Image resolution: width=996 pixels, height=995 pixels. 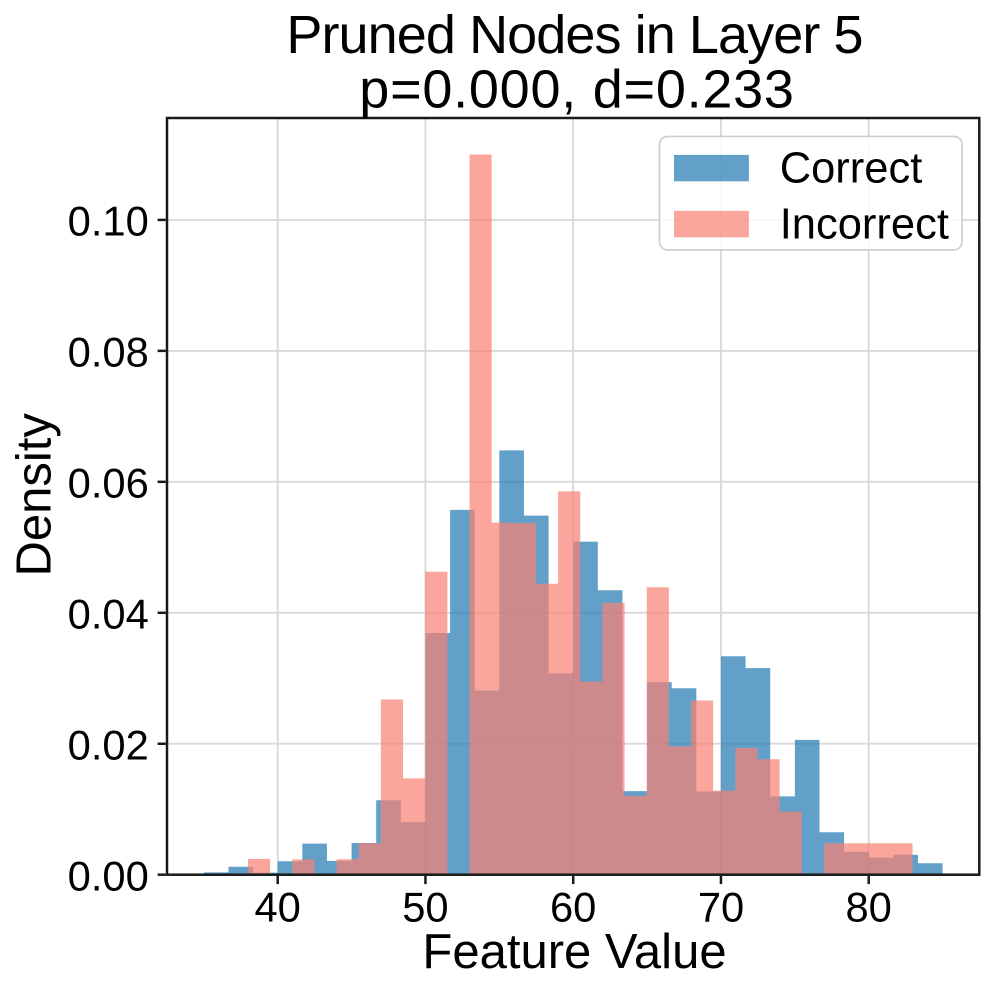 I want to click on svg-text: 0.08, so click(x=108, y=352).